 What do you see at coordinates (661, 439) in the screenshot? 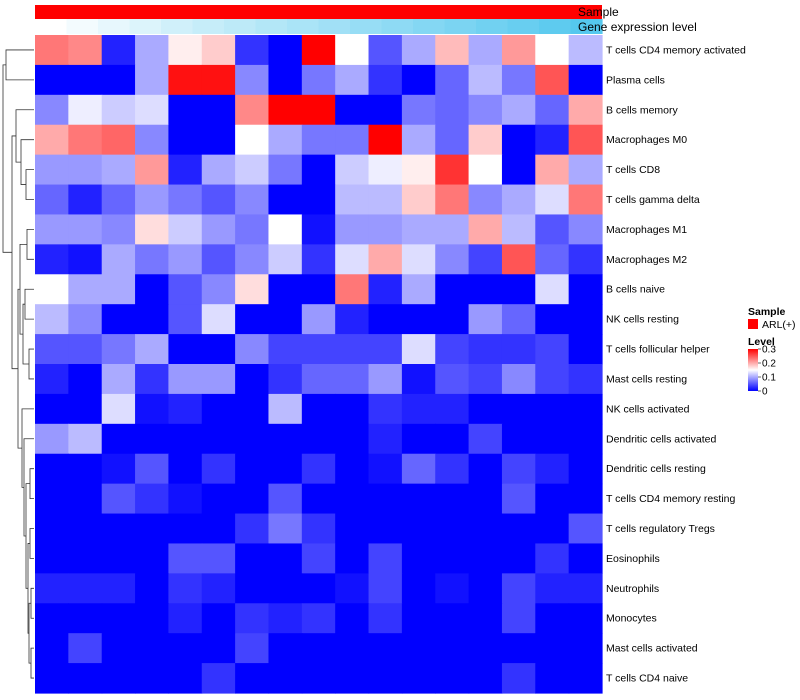
I see `row-label: Dendritic cells activated` at bounding box center [661, 439].